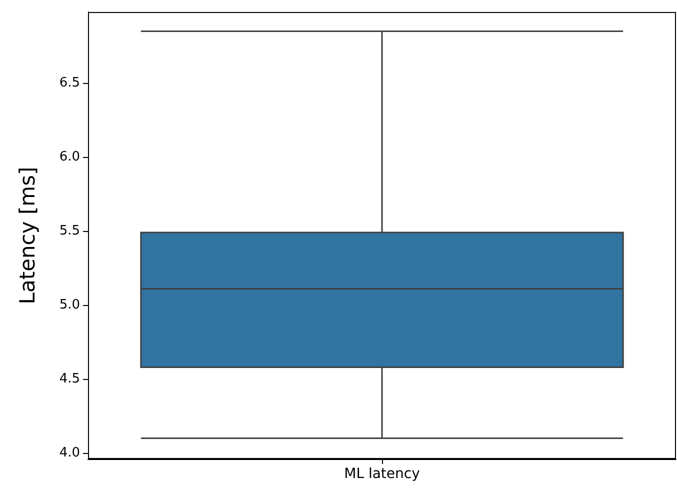  Describe the element at coordinates (382, 474) in the screenshot. I see `x-tick-label: ML latency` at that location.